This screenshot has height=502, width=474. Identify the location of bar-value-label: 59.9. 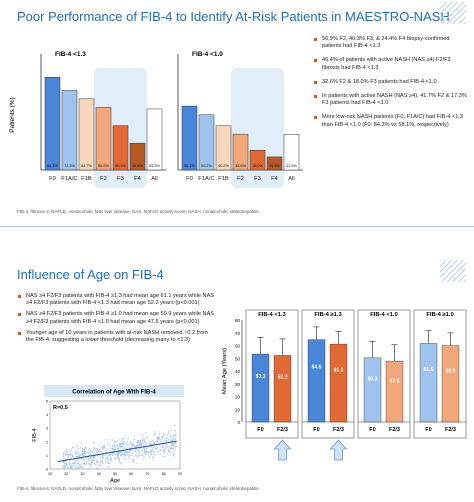
(451, 371).